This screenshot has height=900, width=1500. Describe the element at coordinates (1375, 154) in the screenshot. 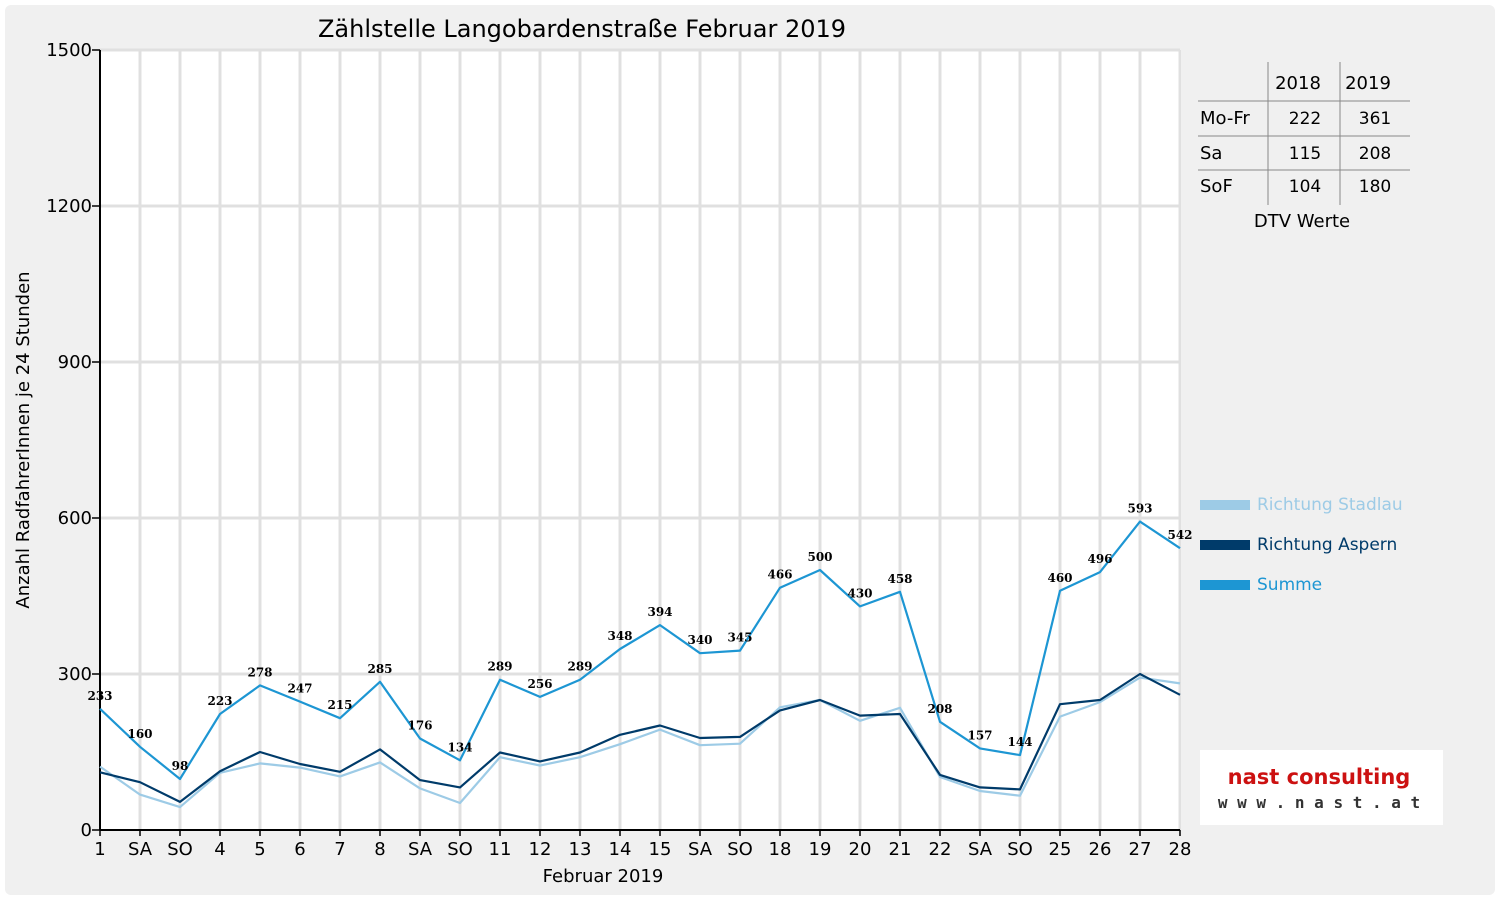

I see `table-cell: 208` at that location.